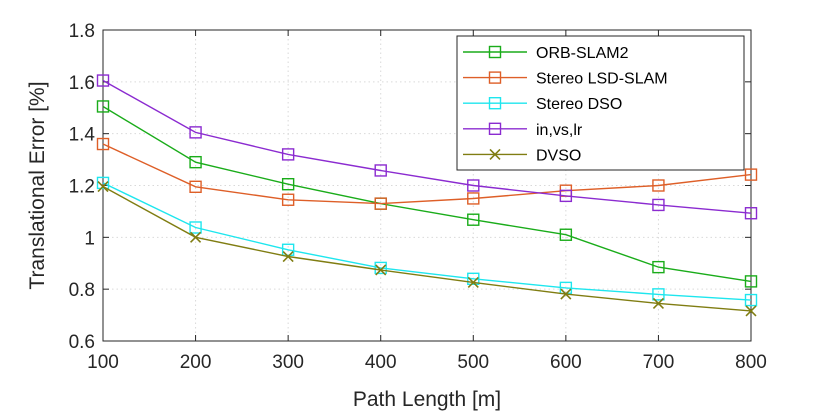  I want to click on series-stereo-lsd-slam, so click(427, 173).